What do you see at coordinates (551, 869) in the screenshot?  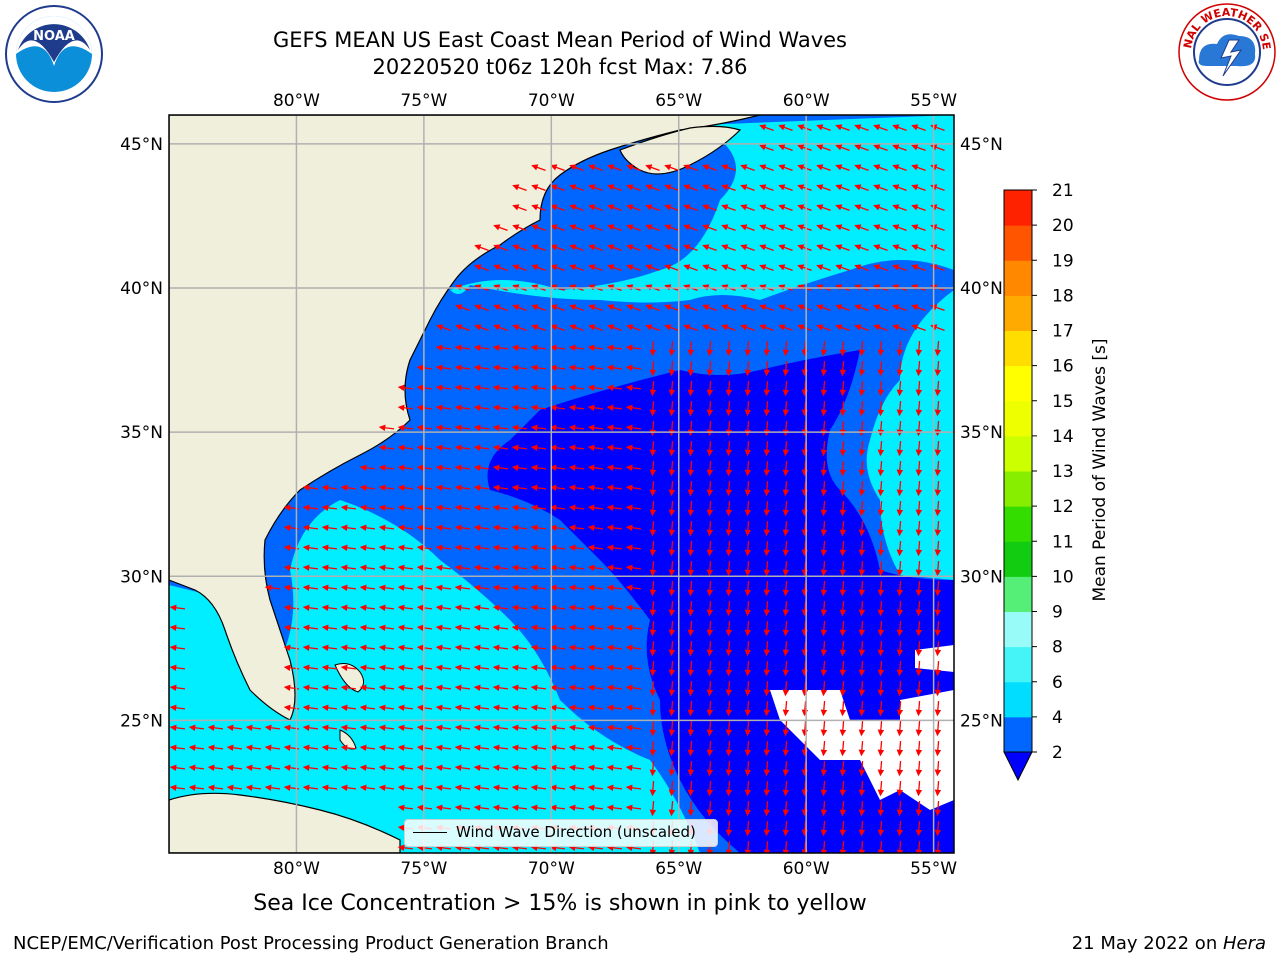 I see `lon-label-bottom: 70°W` at bounding box center [551, 869].